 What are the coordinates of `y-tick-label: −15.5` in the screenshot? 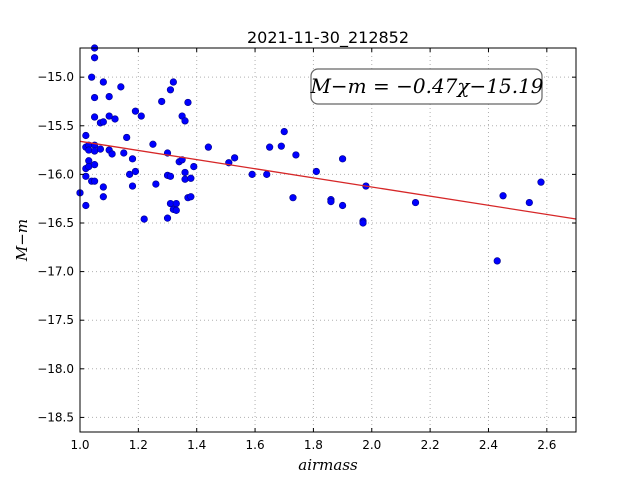 It's located at (55, 126).